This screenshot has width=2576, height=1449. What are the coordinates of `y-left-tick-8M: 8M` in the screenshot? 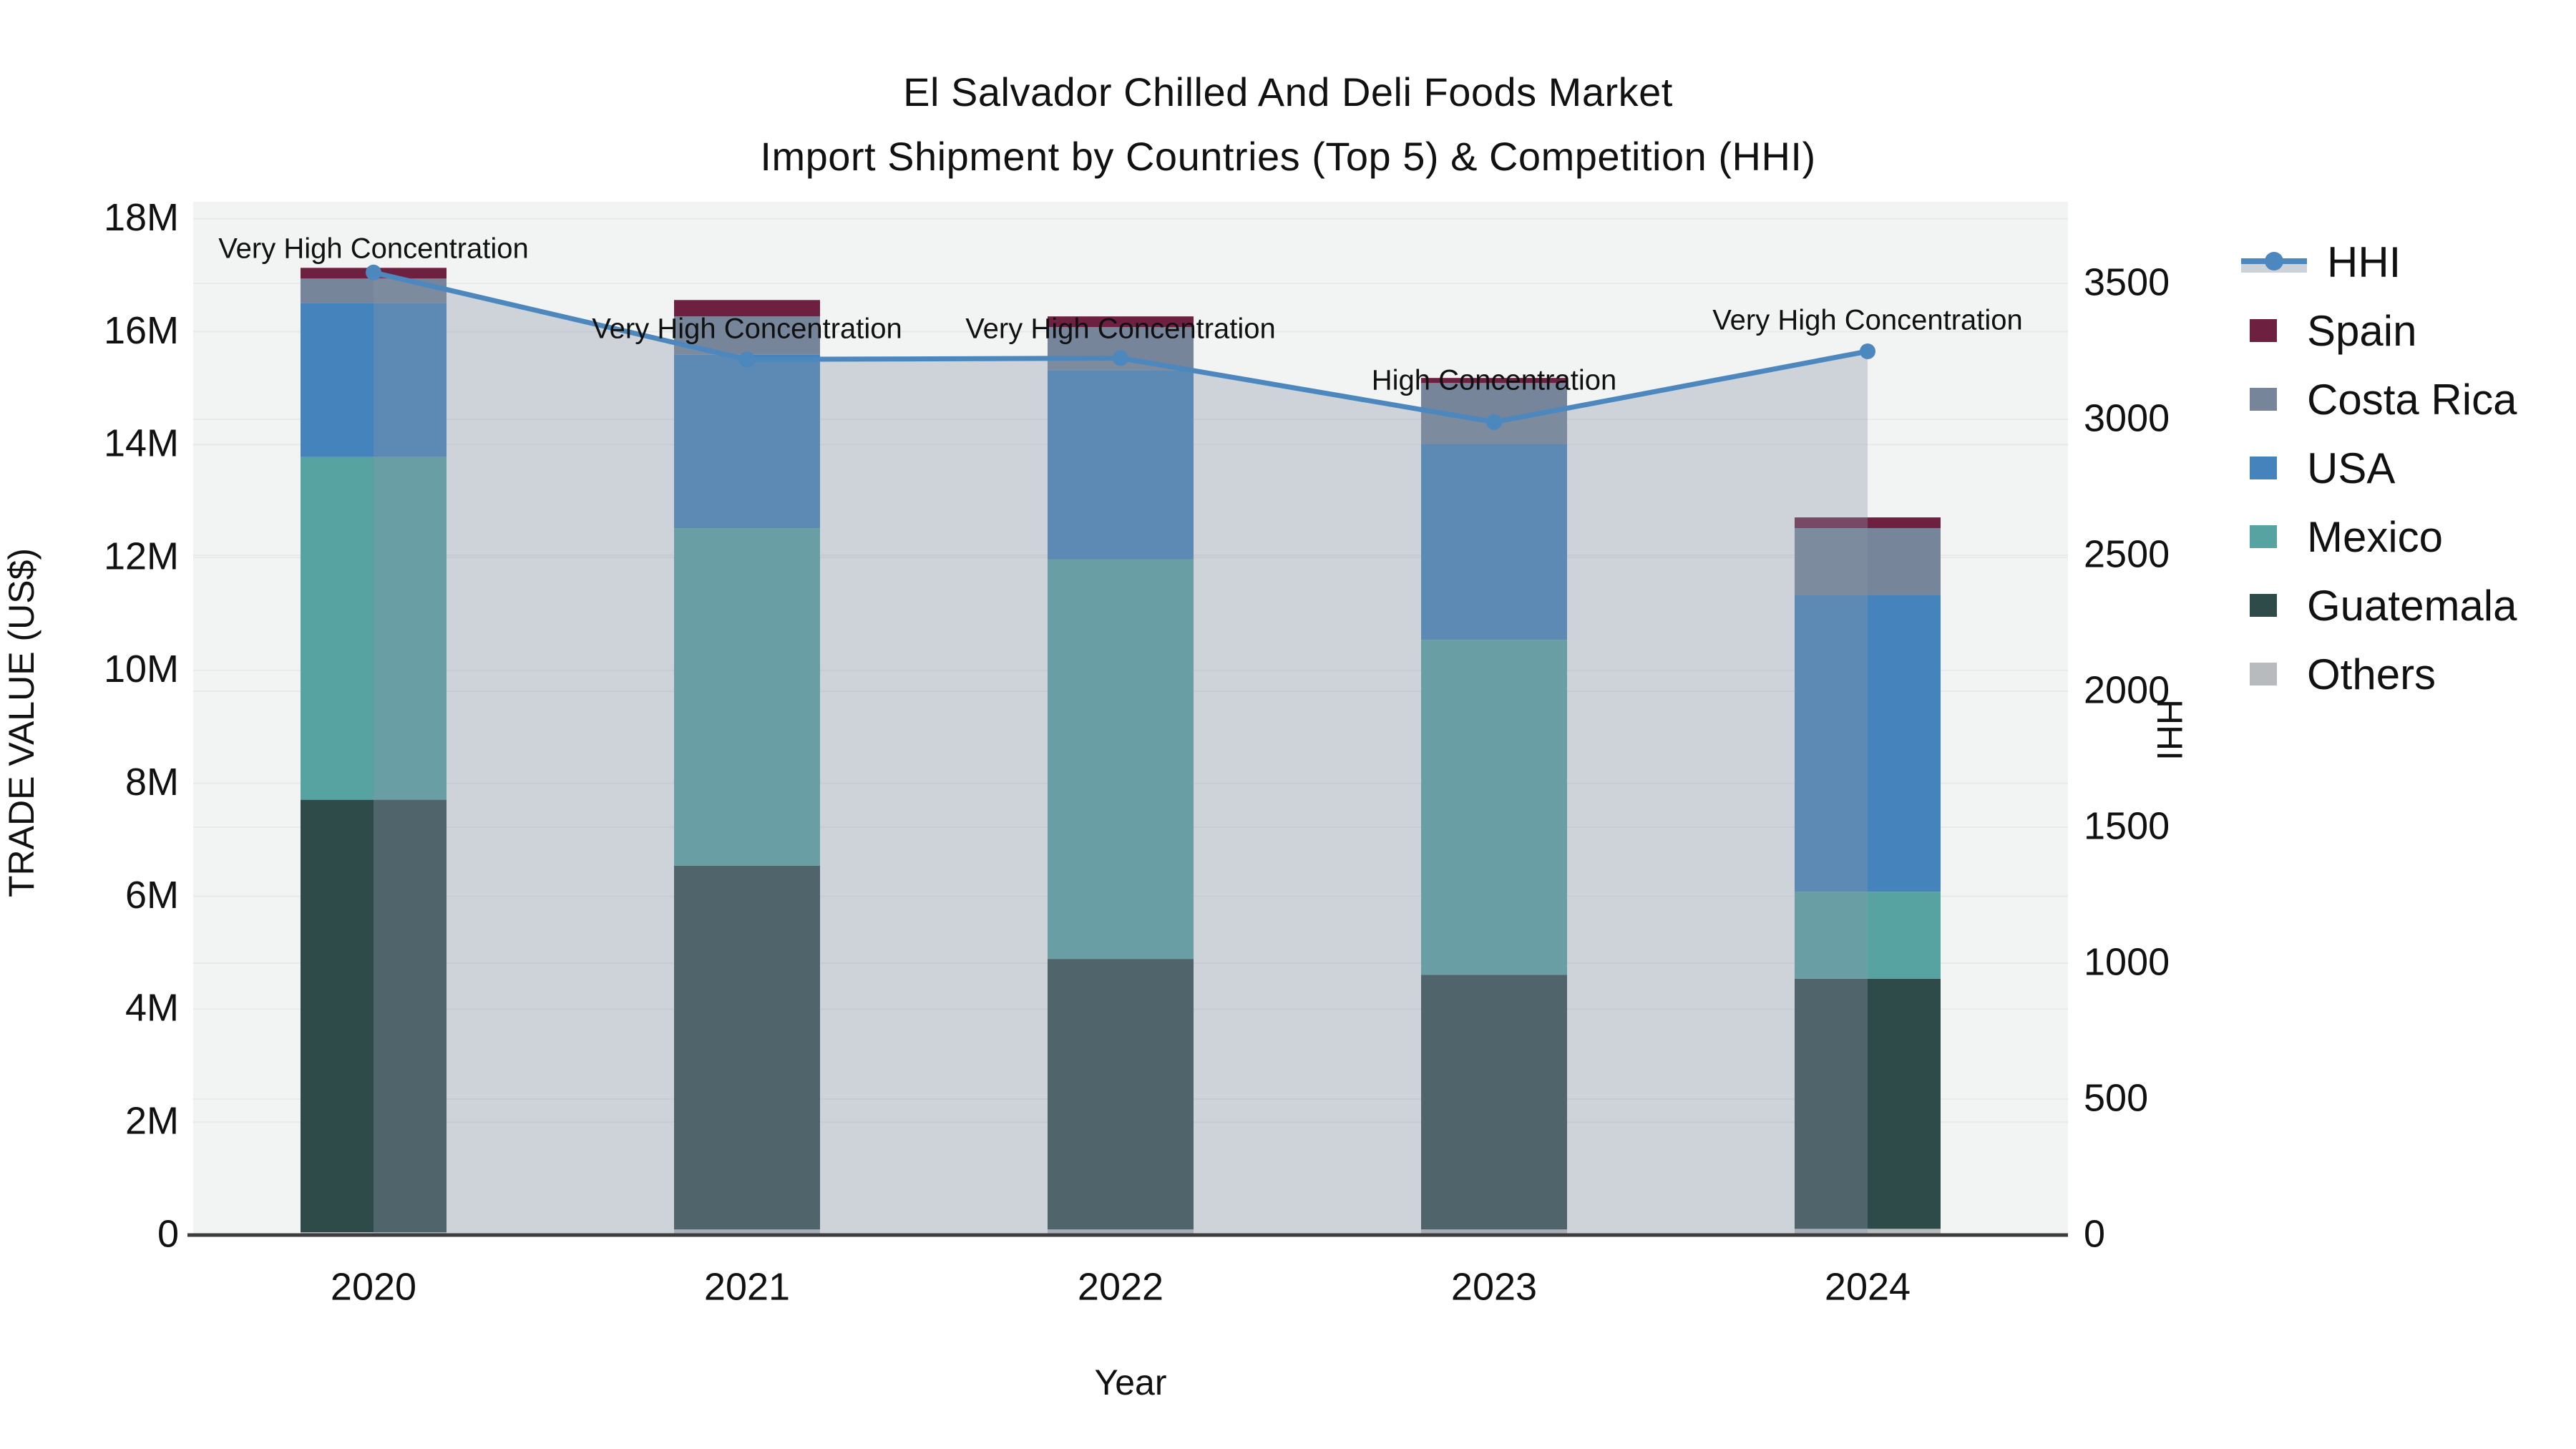 It's located at (152, 782).